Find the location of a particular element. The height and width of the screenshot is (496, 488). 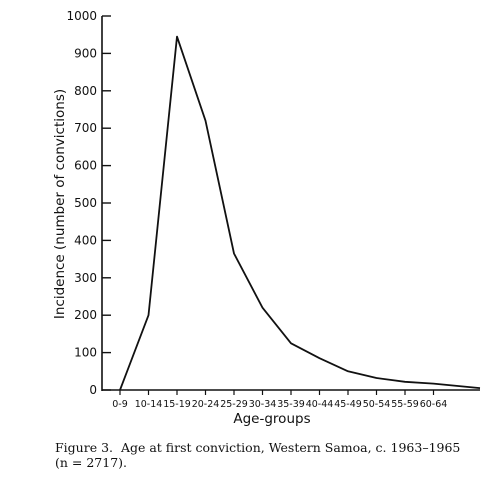

x-tick-label: 20-24 is located at coordinates (206, 404).